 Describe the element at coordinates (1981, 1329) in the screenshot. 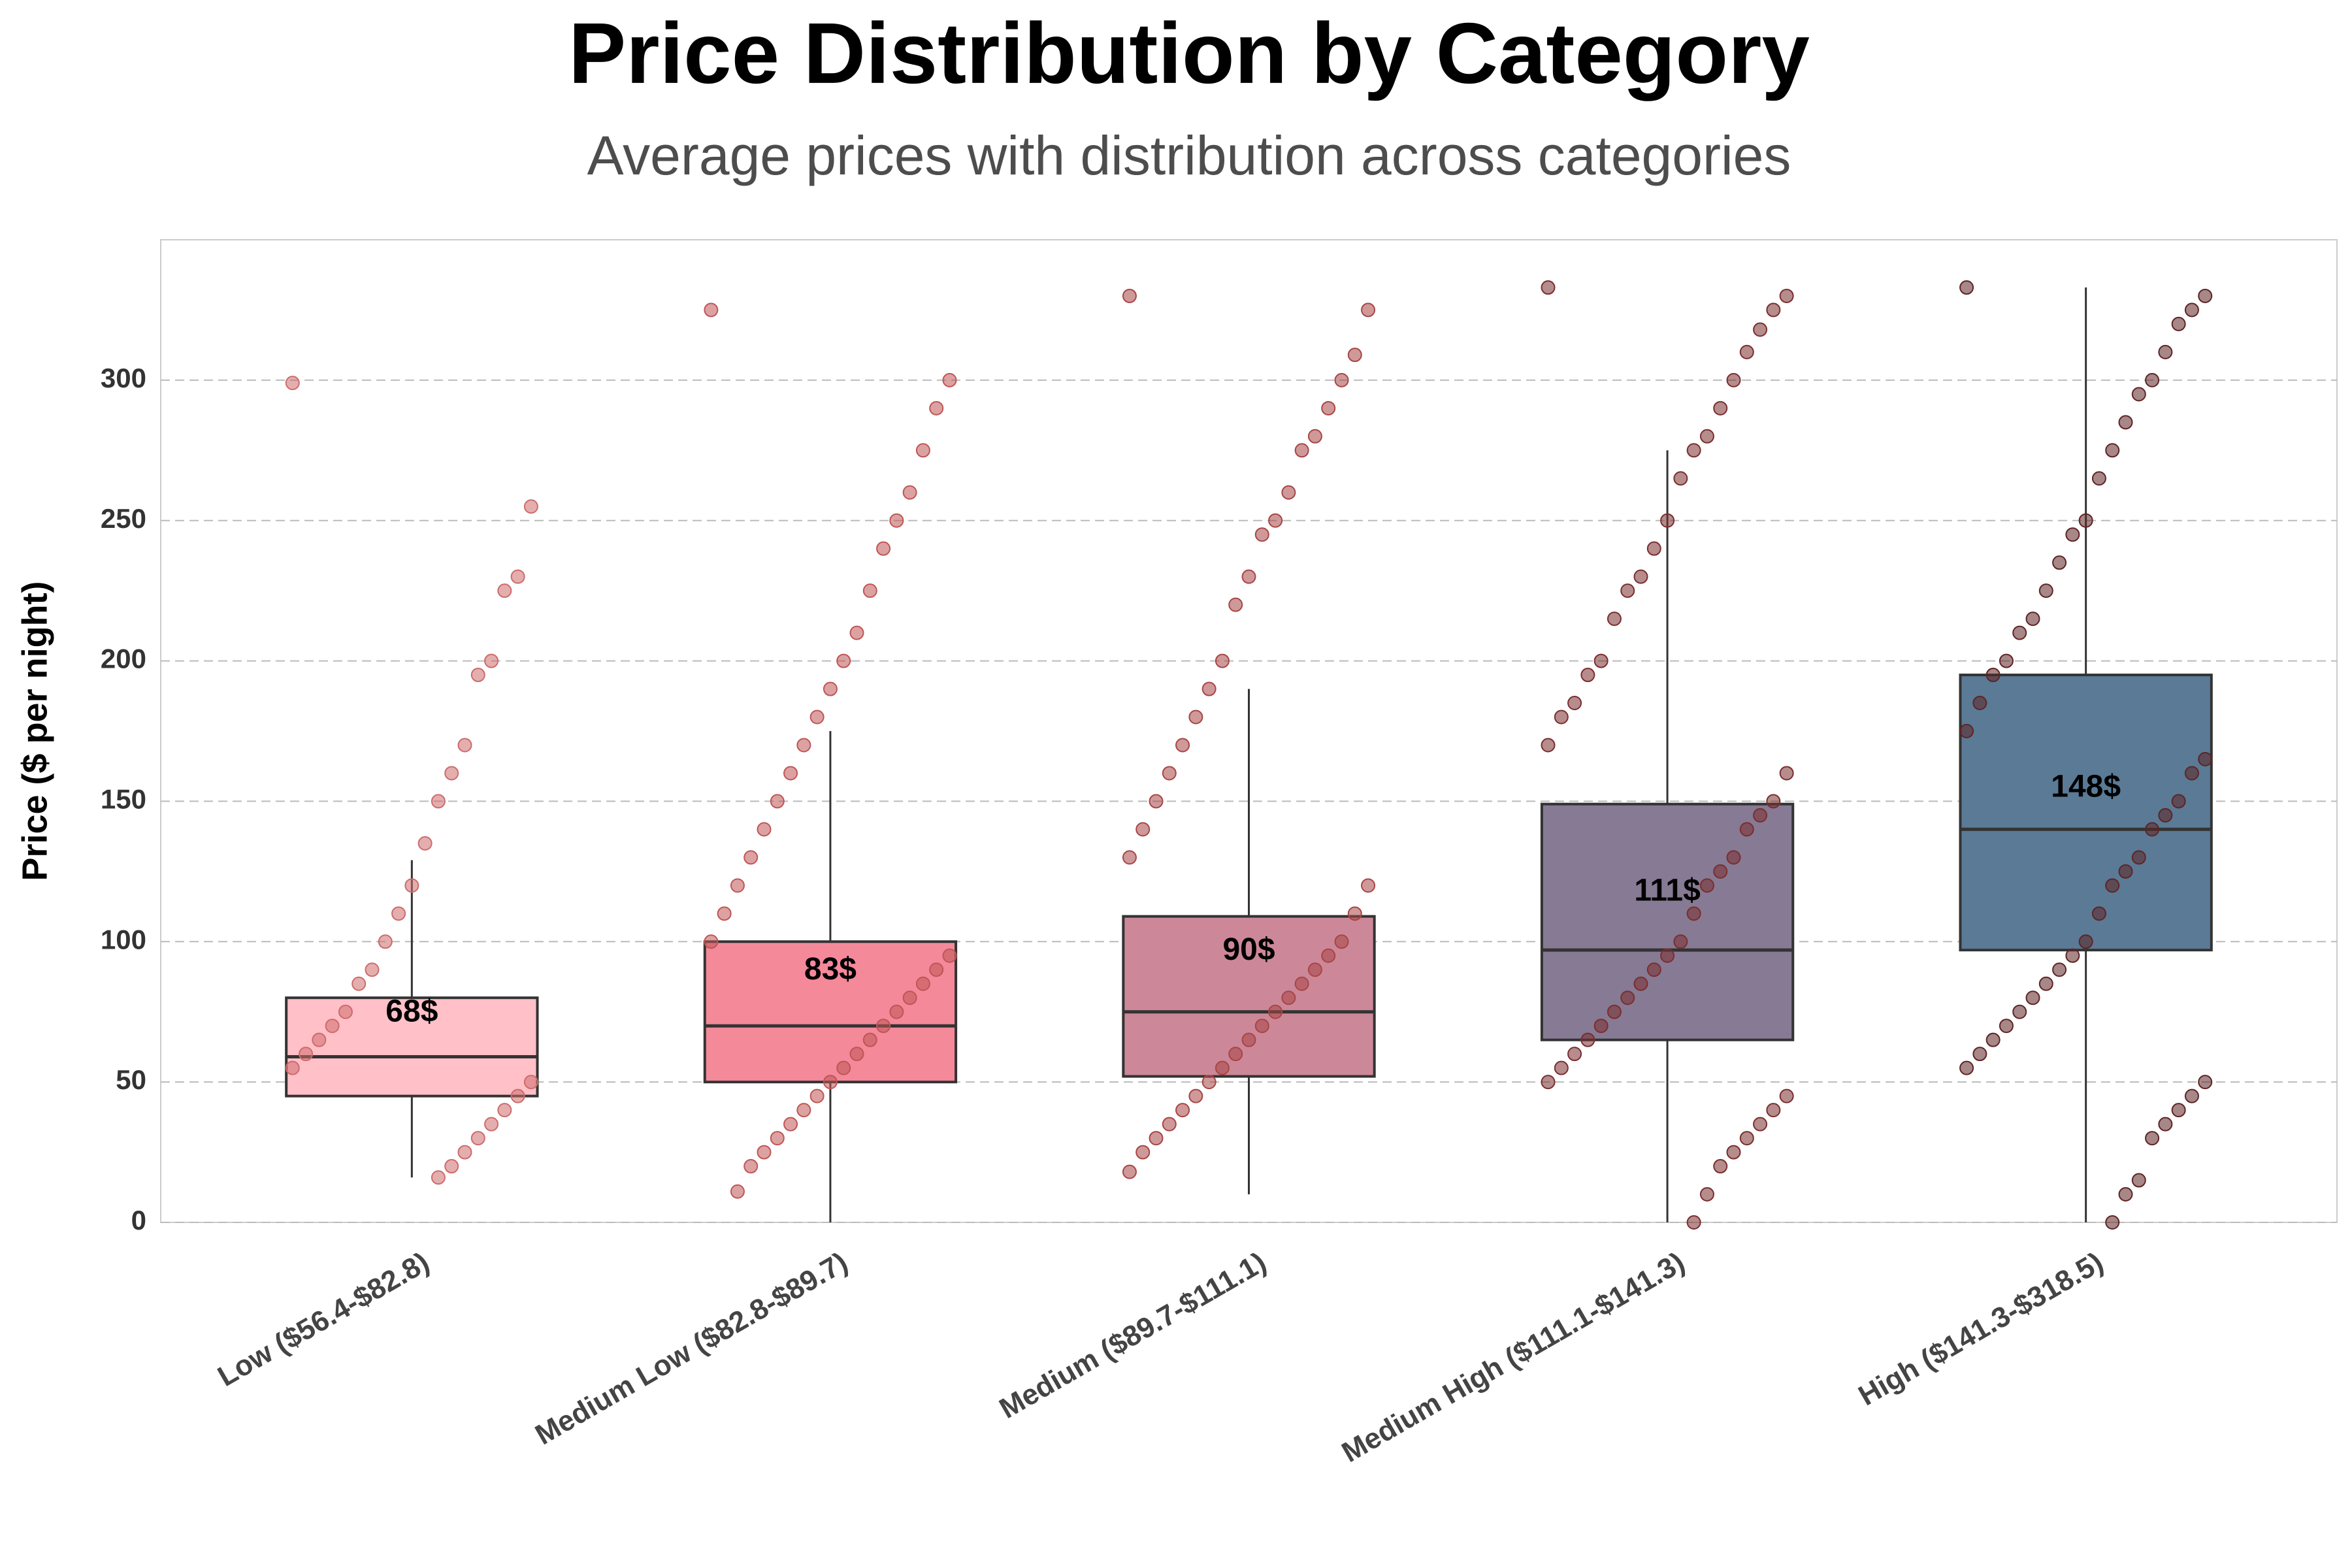

I see `x-tick-label: High ($141.3-$318.5)` at that location.